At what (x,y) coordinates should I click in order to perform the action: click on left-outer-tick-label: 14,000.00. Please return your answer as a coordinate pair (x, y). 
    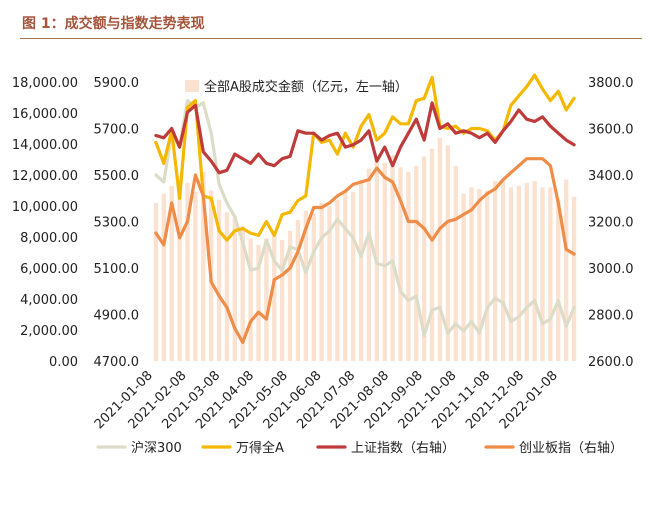
    Looking at the image, I should click on (45, 145).